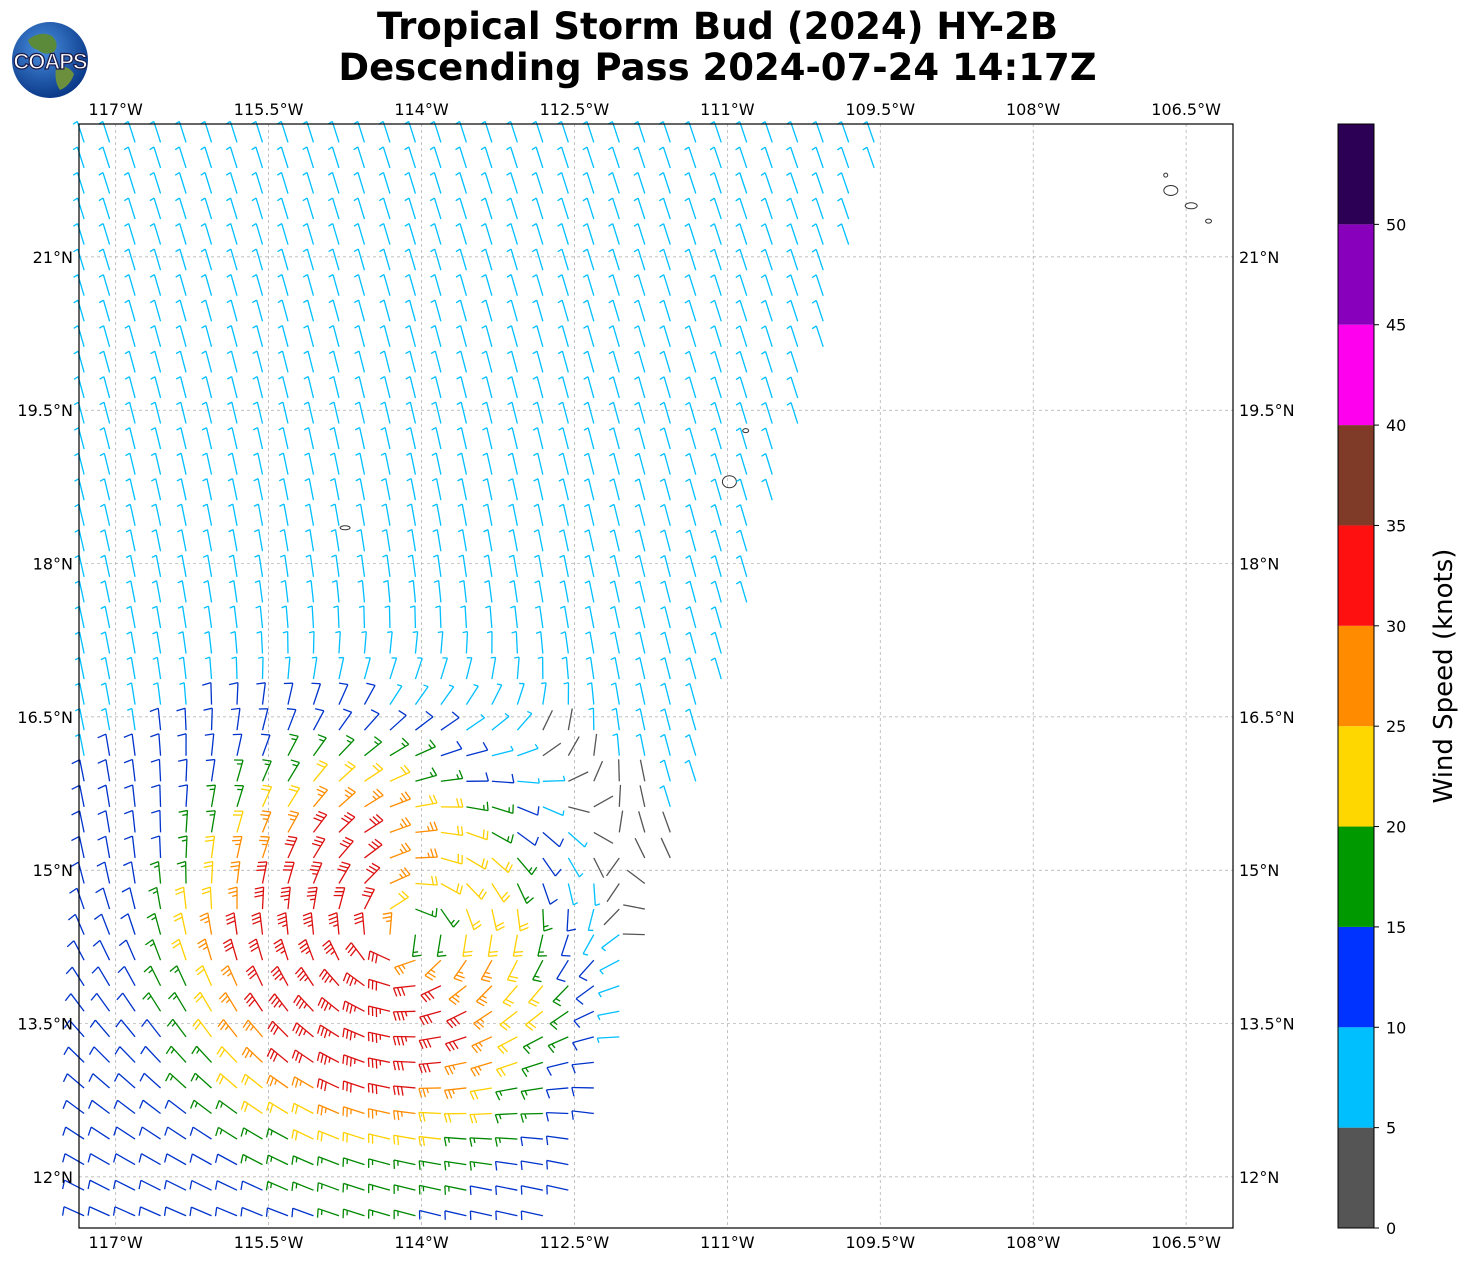 Image resolution: width=1474 pixels, height=1264 pixels. What do you see at coordinates (1267, 410) in the screenshot?
I see `lat-tick-label-right: 19.5°N` at bounding box center [1267, 410].